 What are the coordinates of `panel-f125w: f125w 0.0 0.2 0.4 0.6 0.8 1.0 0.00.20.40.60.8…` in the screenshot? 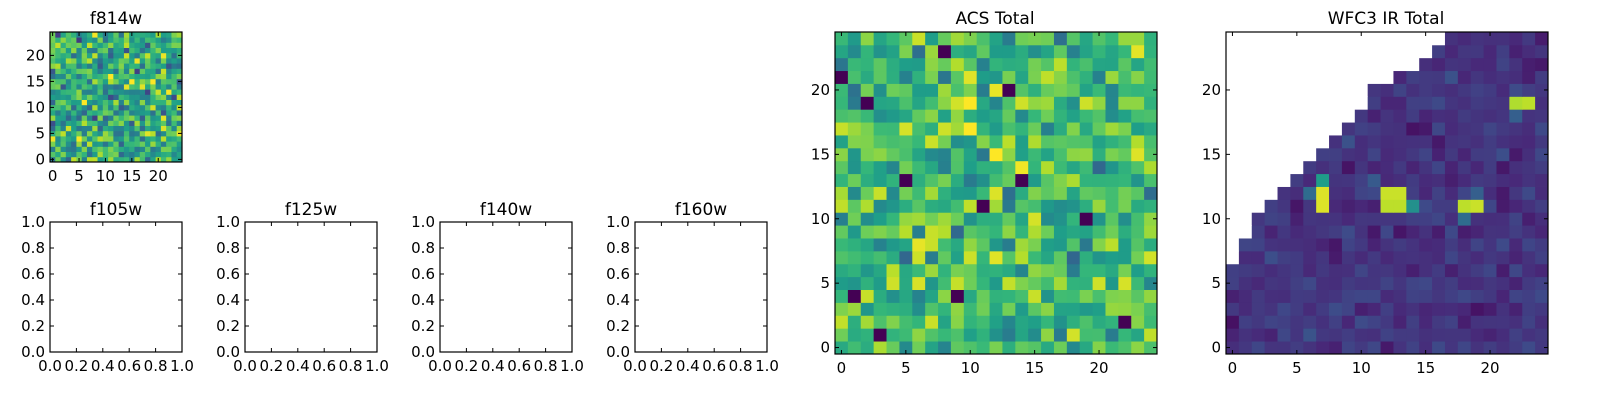 It's located at (302, 287).